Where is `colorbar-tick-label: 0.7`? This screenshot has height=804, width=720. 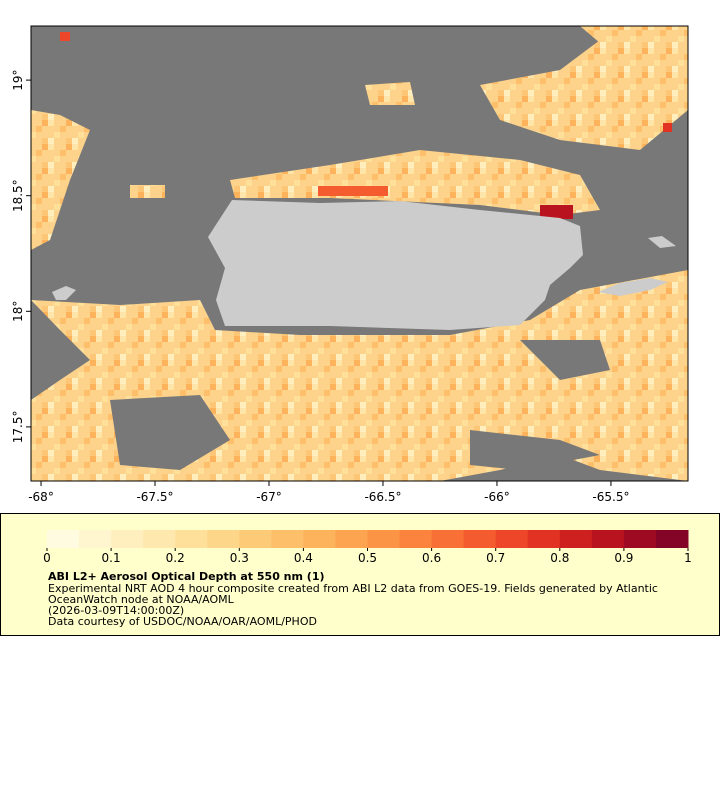 colorbar-tick-label: 0.7 is located at coordinates (495, 558).